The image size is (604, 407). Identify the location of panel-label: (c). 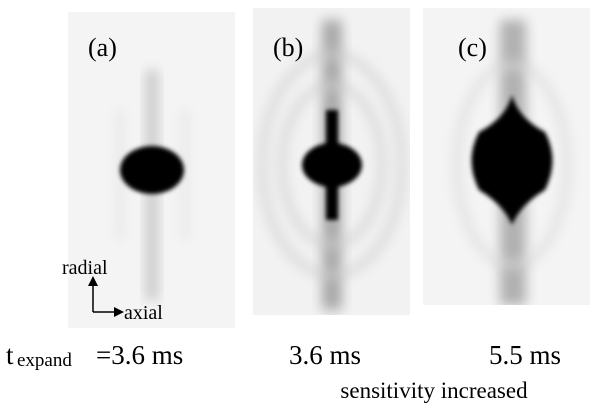
(472, 47).